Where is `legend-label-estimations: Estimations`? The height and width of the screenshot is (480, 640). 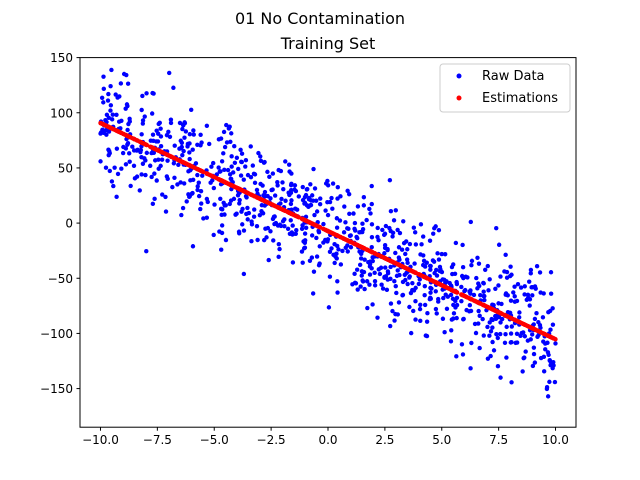
legend-label-estimations: Estimations is located at coordinates (520, 98).